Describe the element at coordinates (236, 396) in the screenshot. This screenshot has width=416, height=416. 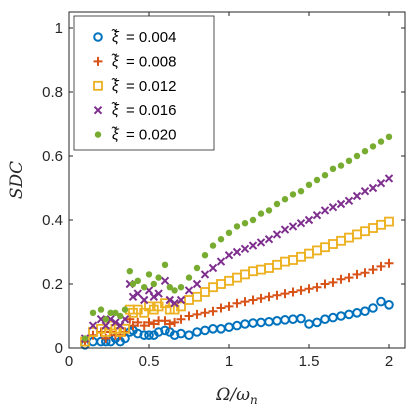
I see `x-axis-title: Ω/ωn` at that location.